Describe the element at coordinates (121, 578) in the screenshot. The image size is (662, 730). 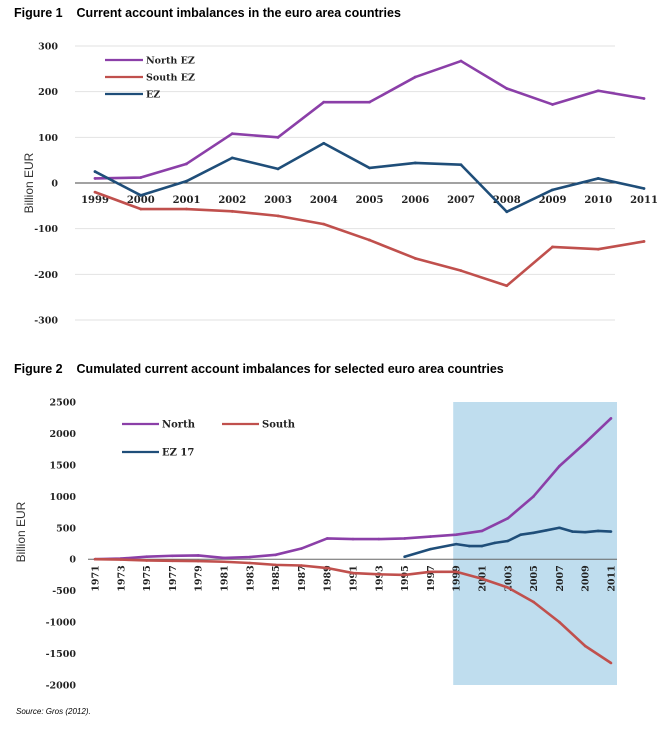
I see `x-tick-label: 1973` at that location.